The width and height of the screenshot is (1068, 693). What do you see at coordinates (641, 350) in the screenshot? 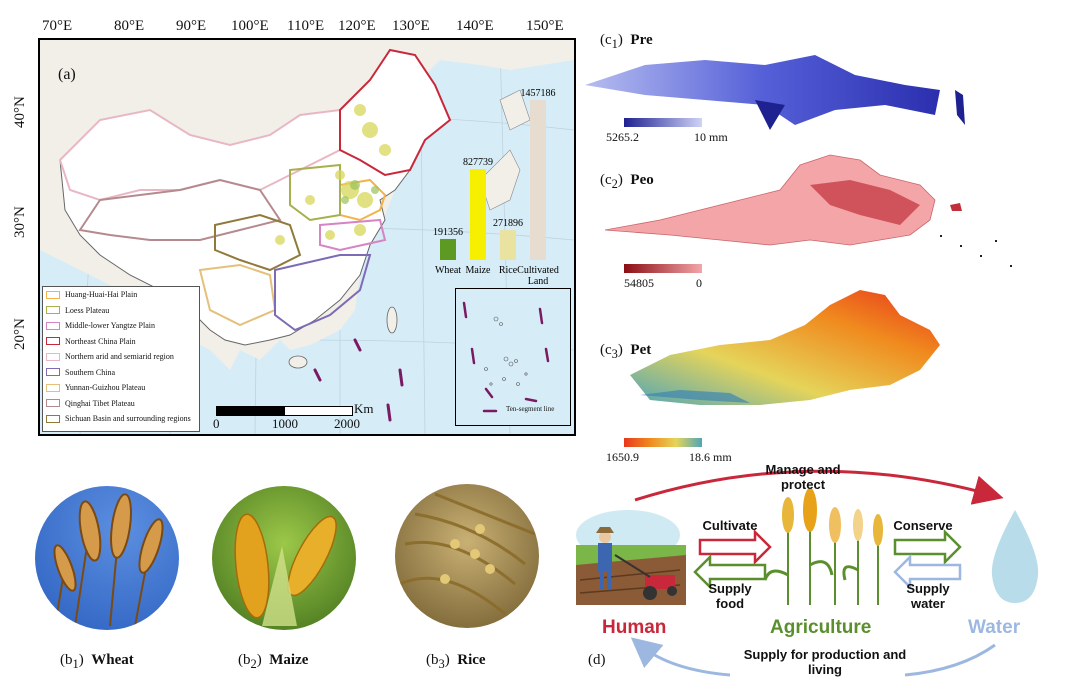
I see `climate-name: Pet` at bounding box center [641, 350].